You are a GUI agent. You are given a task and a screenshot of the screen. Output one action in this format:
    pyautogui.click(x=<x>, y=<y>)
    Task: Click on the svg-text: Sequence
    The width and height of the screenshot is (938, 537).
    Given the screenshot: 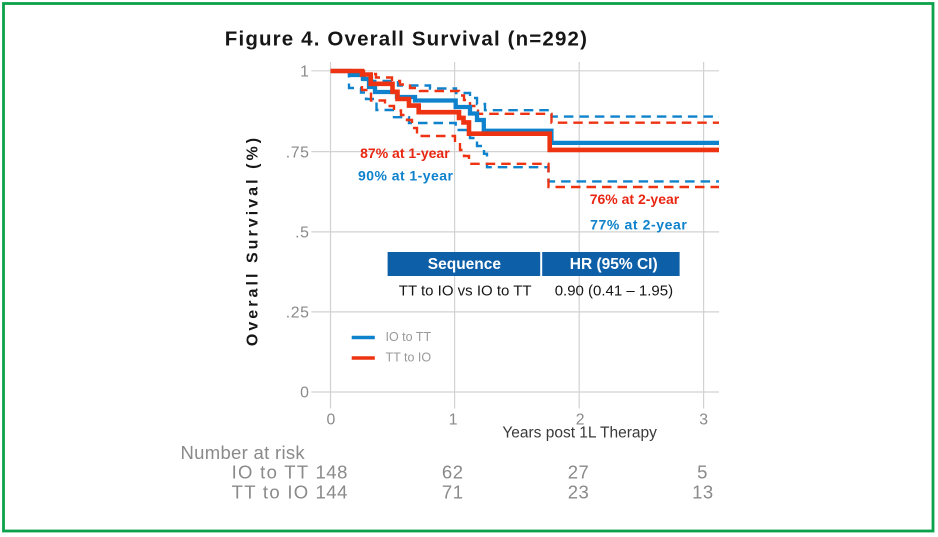 What is the action you would take?
    pyautogui.click(x=465, y=264)
    